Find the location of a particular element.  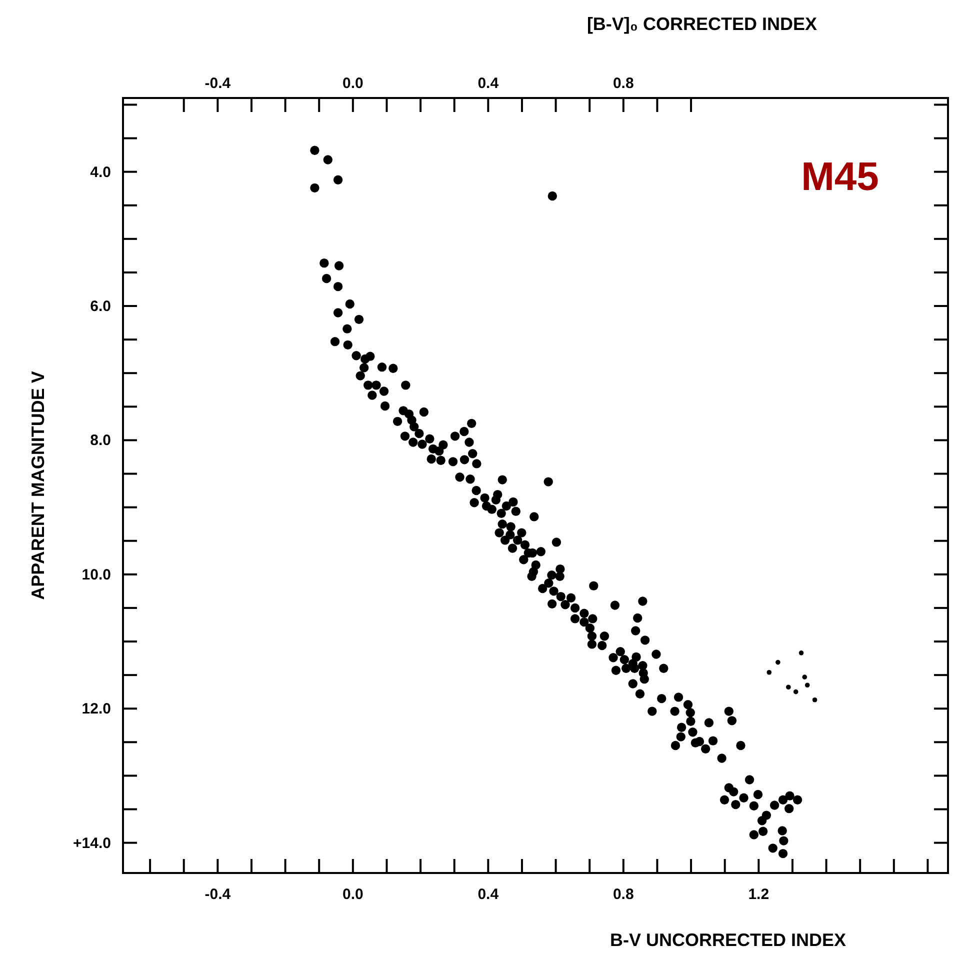

annotation: M45 is located at coordinates (840, 177).